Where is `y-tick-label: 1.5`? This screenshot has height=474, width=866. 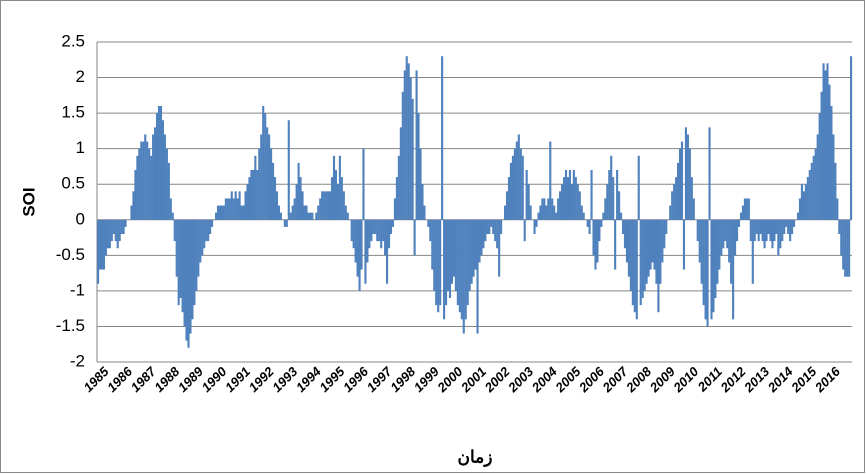 y-tick-label: 1.5 is located at coordinates (73, 112).